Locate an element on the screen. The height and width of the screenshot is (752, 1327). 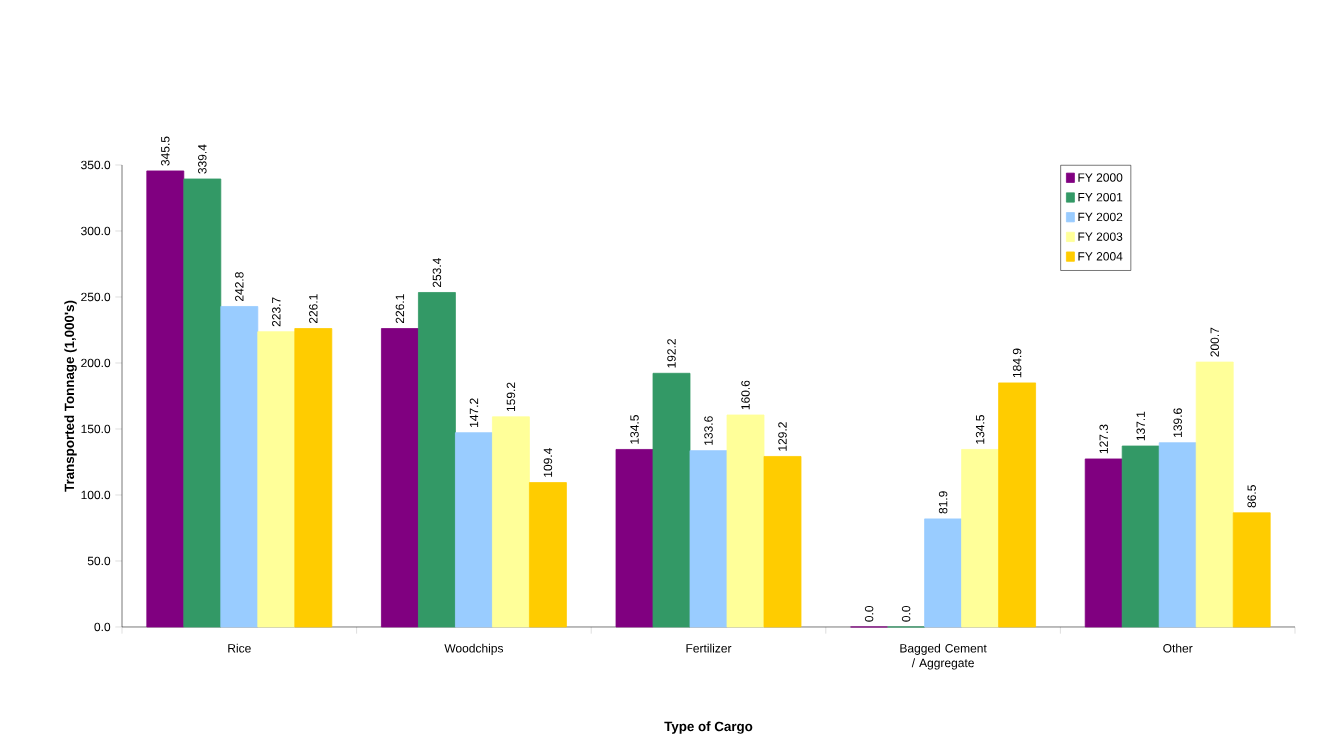
data-label: 109.4 is located at coordinates (548, 462).